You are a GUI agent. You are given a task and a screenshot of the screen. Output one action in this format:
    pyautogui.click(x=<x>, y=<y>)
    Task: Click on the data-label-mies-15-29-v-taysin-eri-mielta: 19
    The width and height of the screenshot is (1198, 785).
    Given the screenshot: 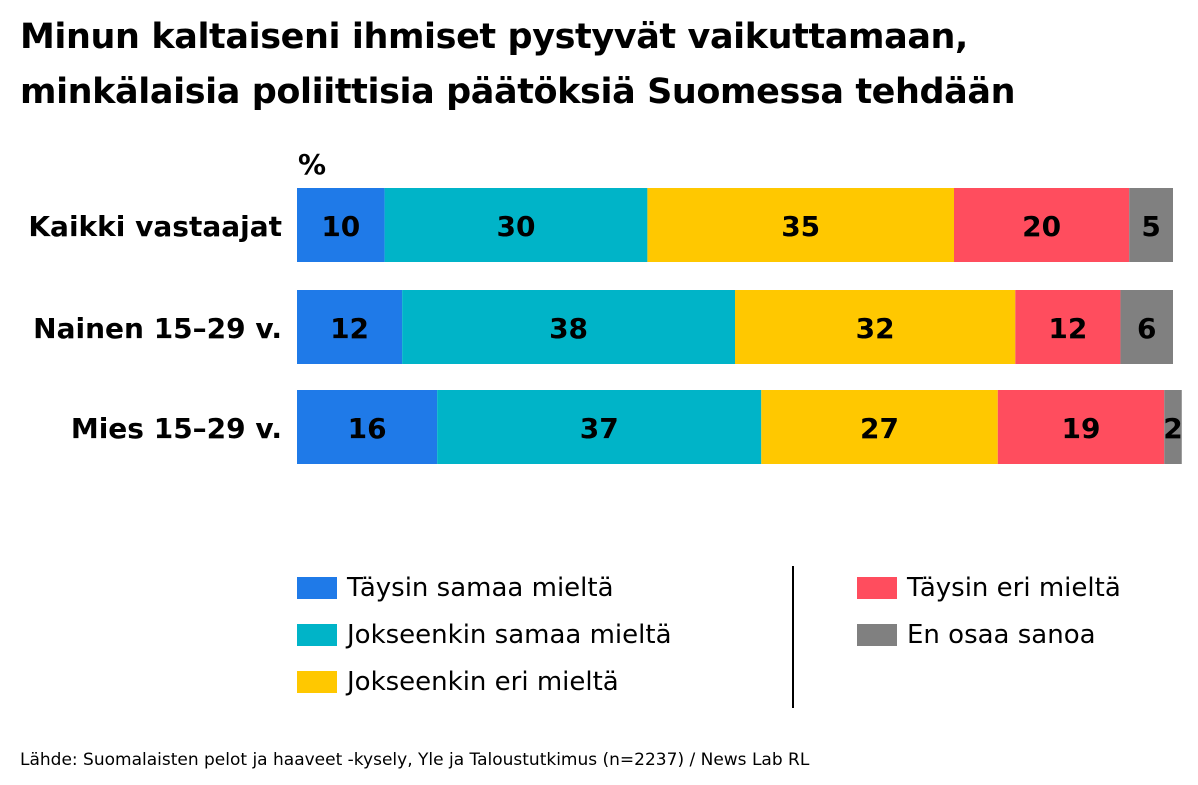 What is the action you would take?
    pyautogui.click(x=1081, y=428)
    